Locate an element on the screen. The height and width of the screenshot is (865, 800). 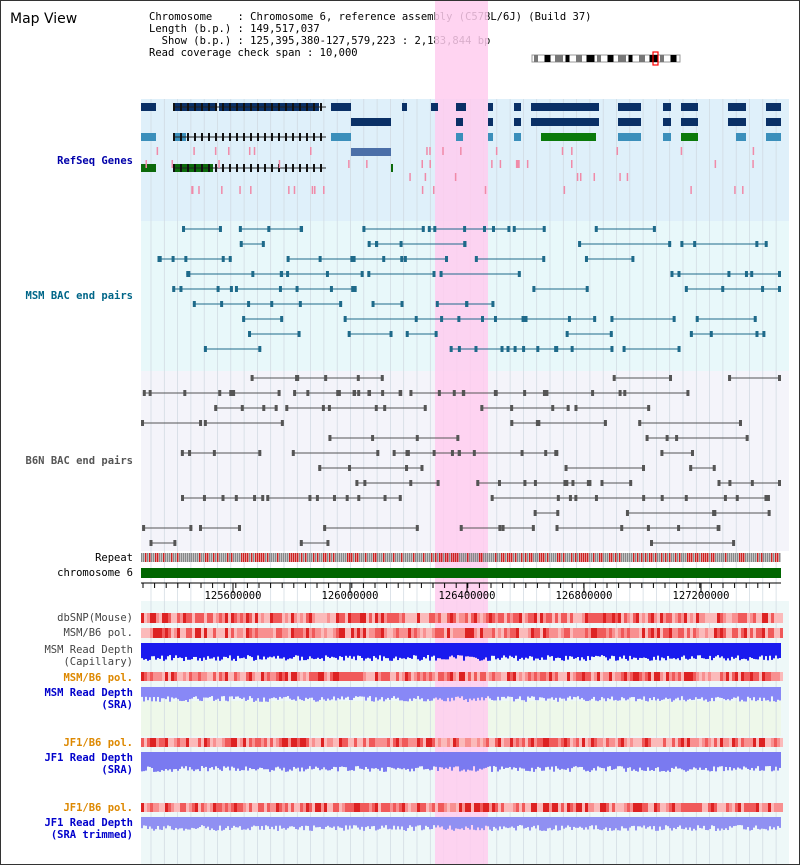
gene-feature is located at coordinates (459, 122).